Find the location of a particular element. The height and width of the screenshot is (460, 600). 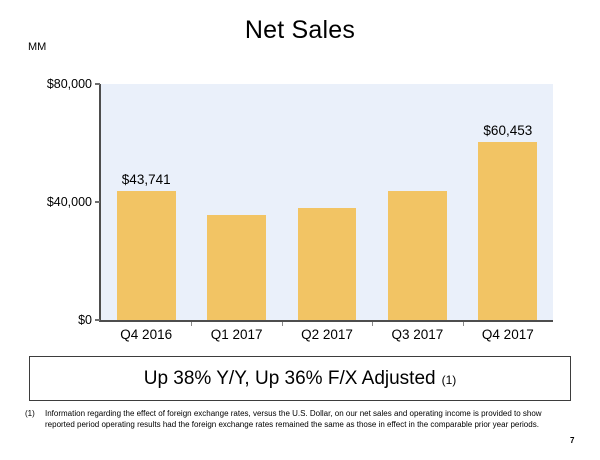

x-axis-labels: Q4 2016 Q1 2017 Q2 2017 Q3 2017 Q4 2017 is located at coordinates (327, 334).